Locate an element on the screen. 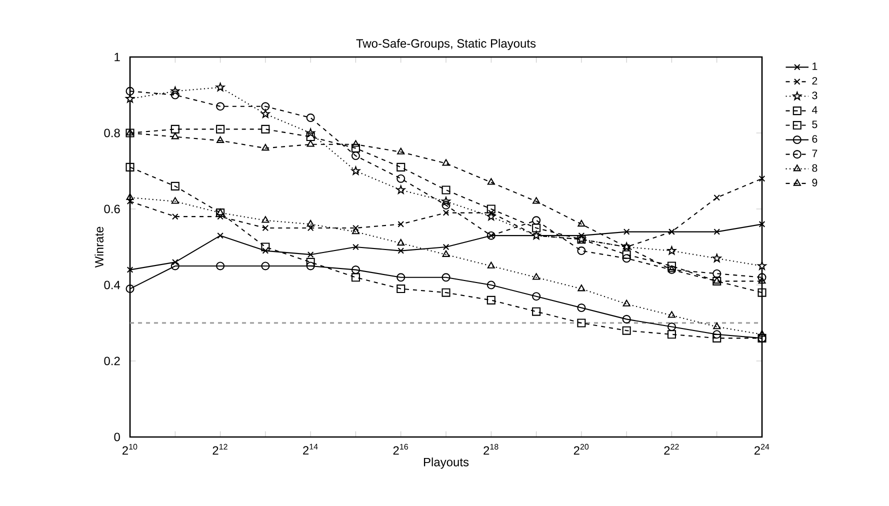  y-tick-label: 0 is located at coordinates (117, 437).